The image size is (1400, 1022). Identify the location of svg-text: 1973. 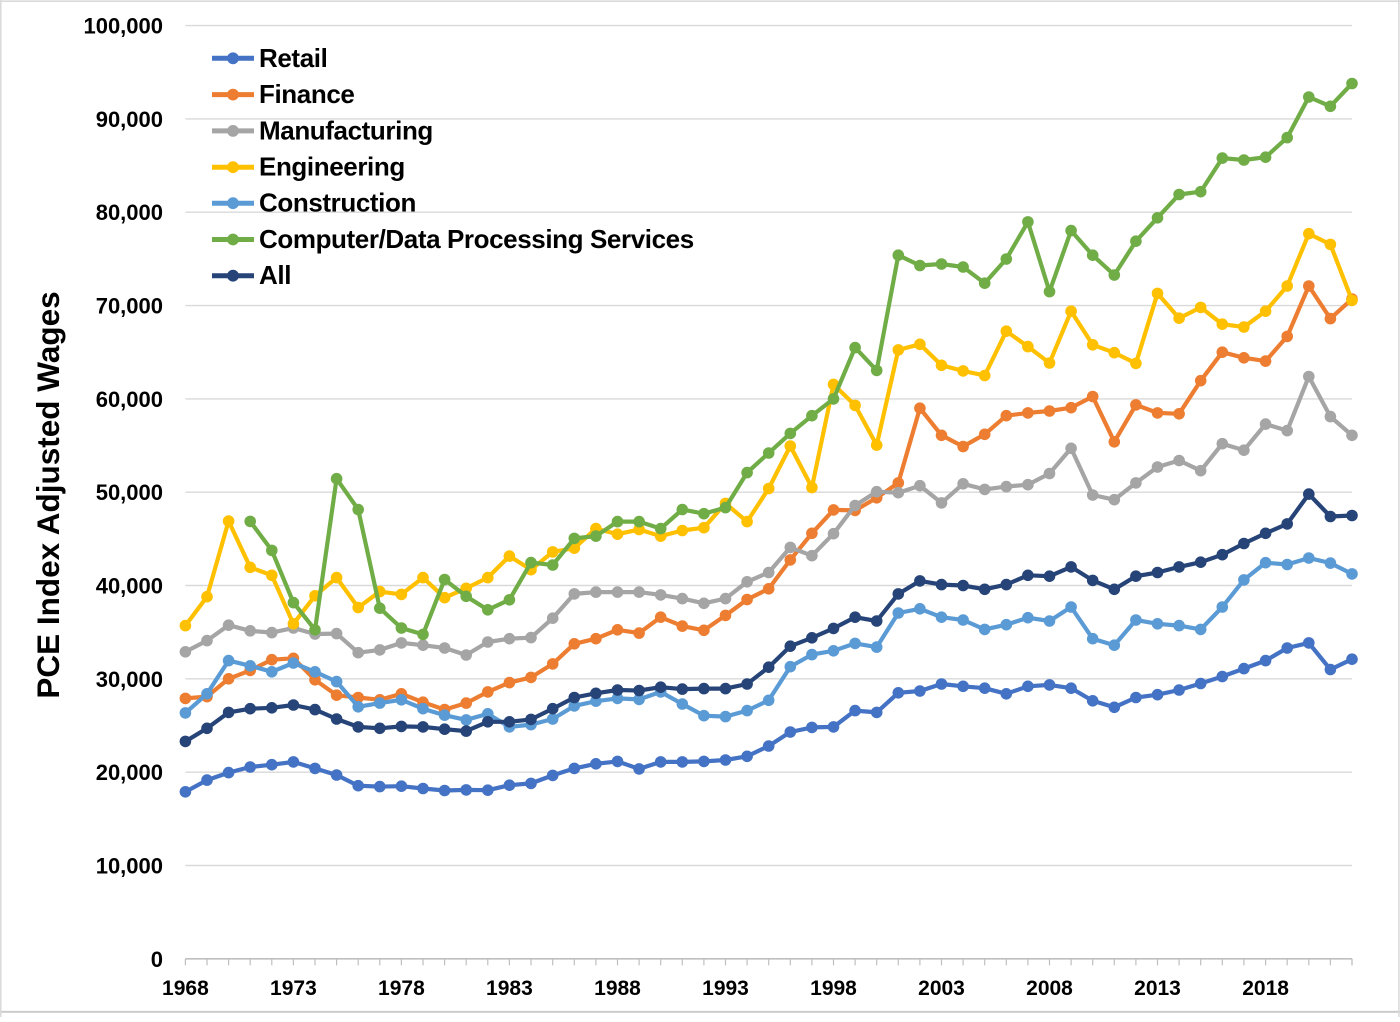
(293, 988).